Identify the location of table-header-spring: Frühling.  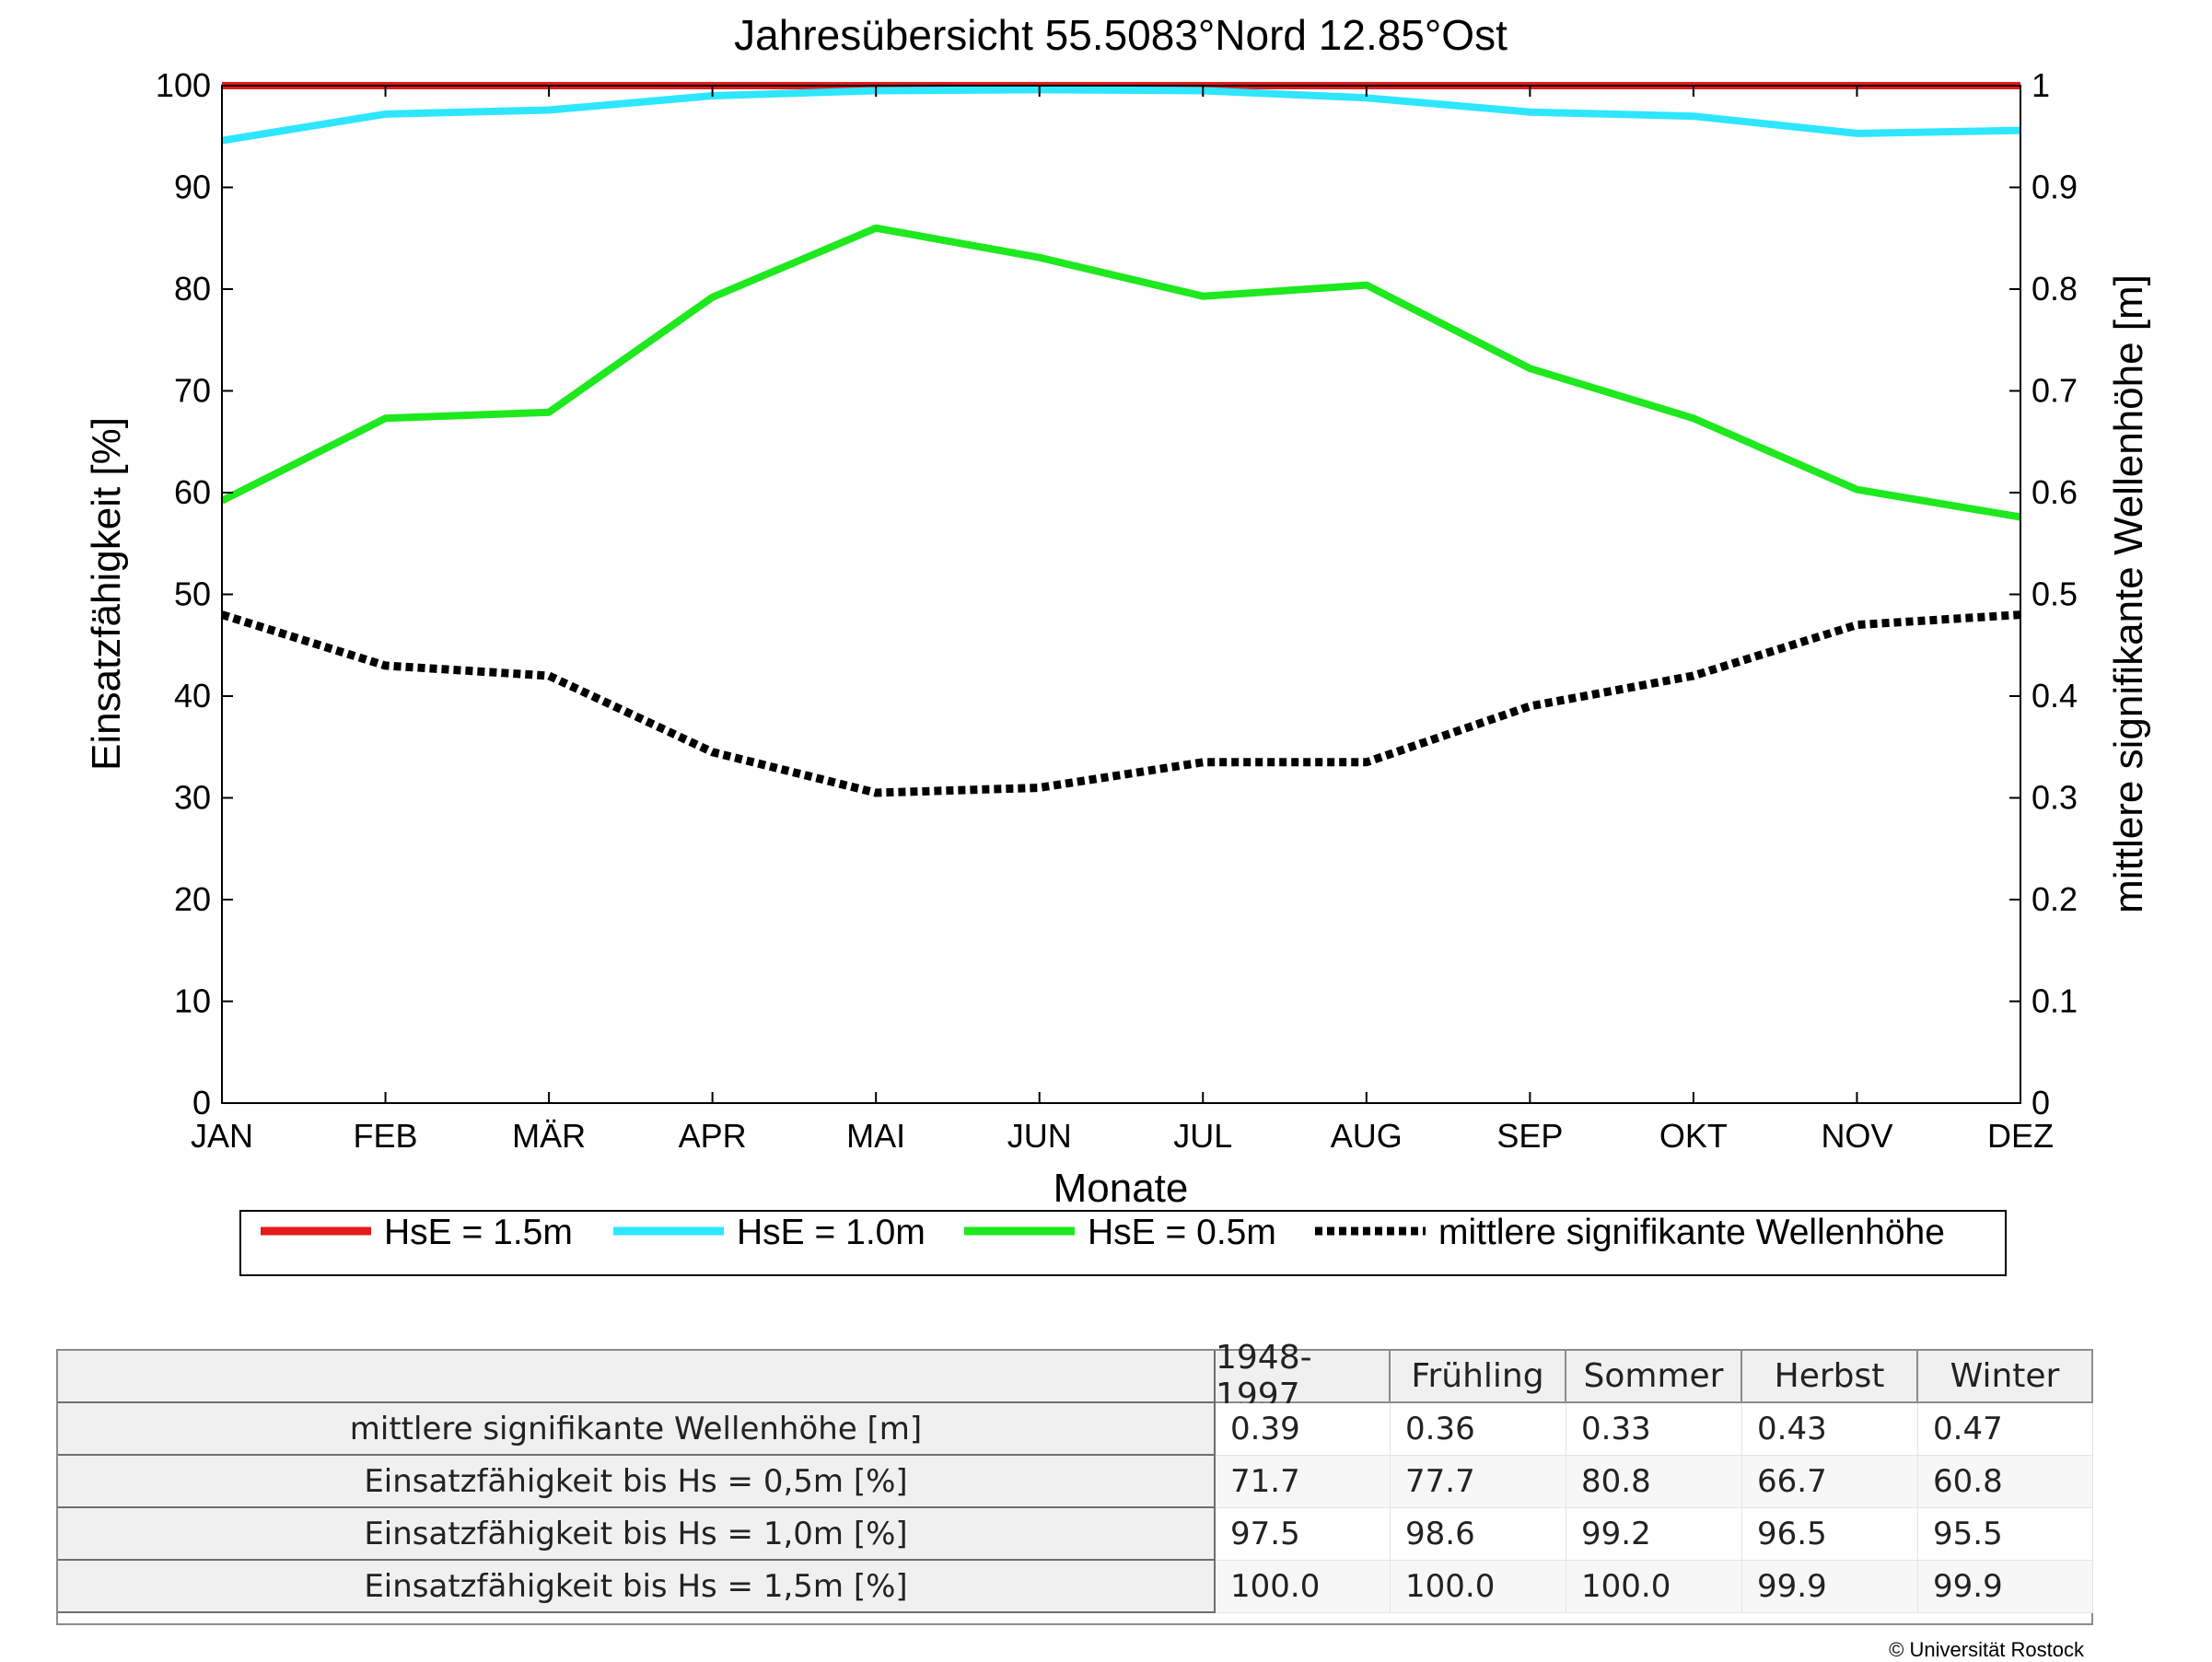
(1478, 1377).